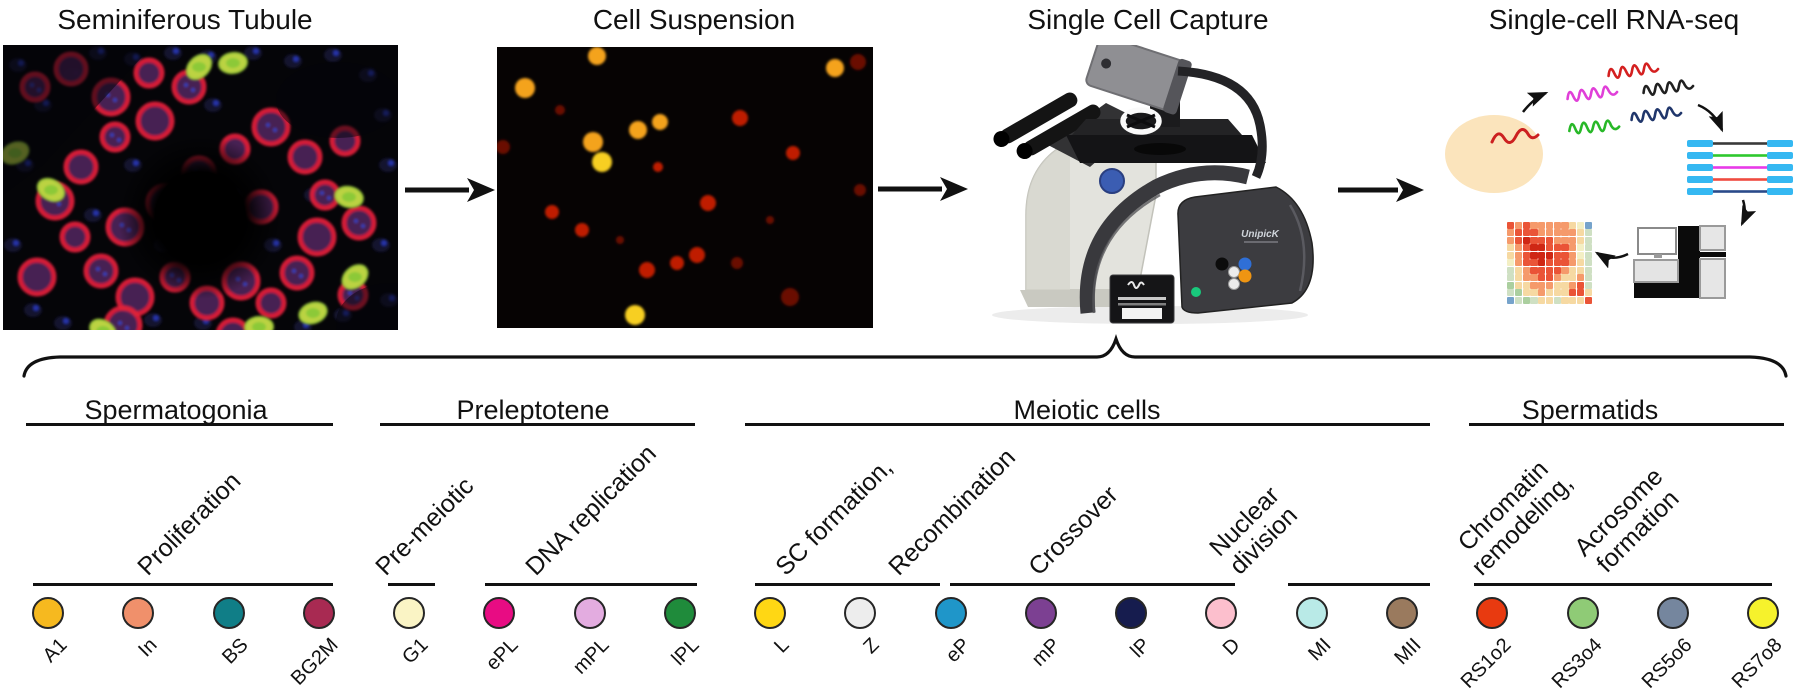 The image size is (1801, 697). I want to click on category-meiotic-cells: Meiotic cells, so click(1087, 410).